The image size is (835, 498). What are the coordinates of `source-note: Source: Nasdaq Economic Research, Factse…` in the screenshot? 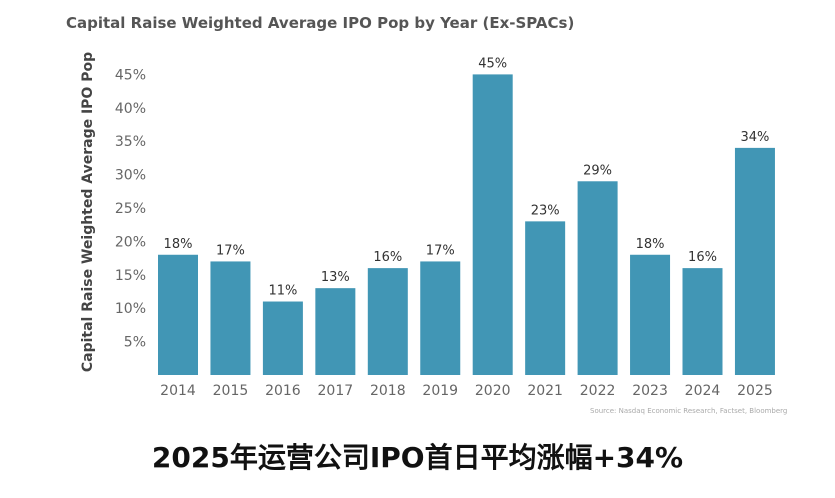 It's located at (689, 411).